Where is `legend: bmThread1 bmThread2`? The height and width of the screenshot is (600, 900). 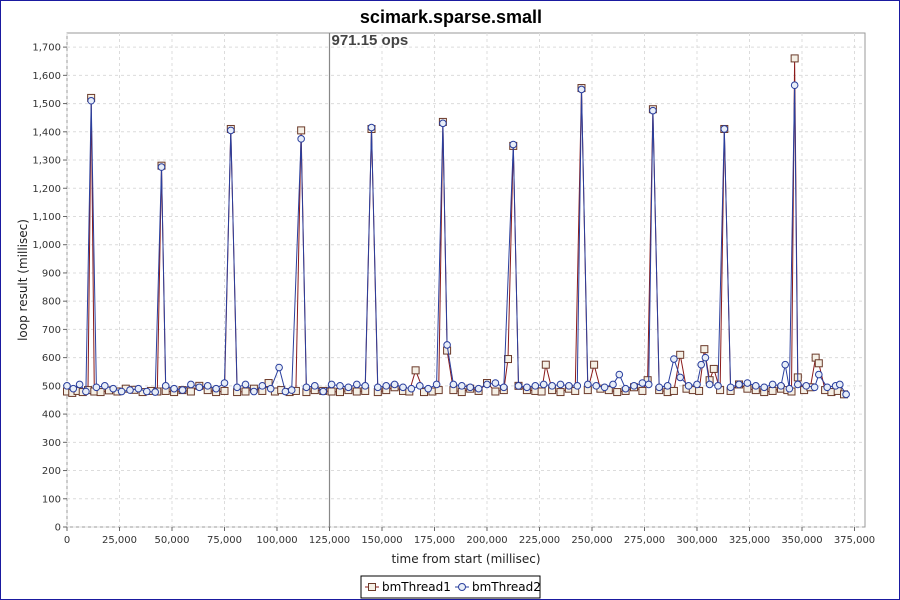 legend: bmThread1 bmThread2 is located at coordinates (450, 587).